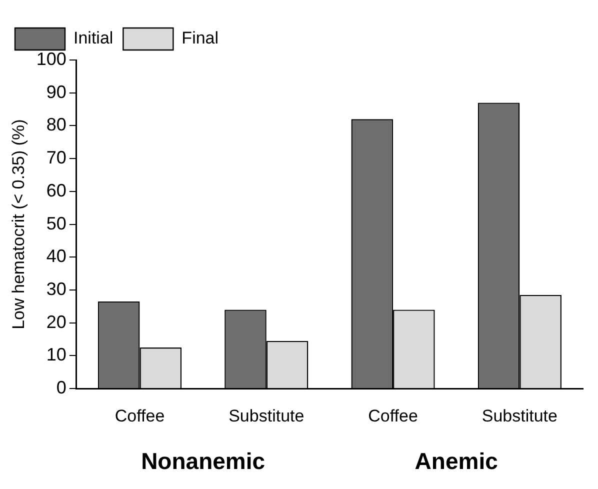  I want to click on y-tick-label: 90, so click(56, 92).